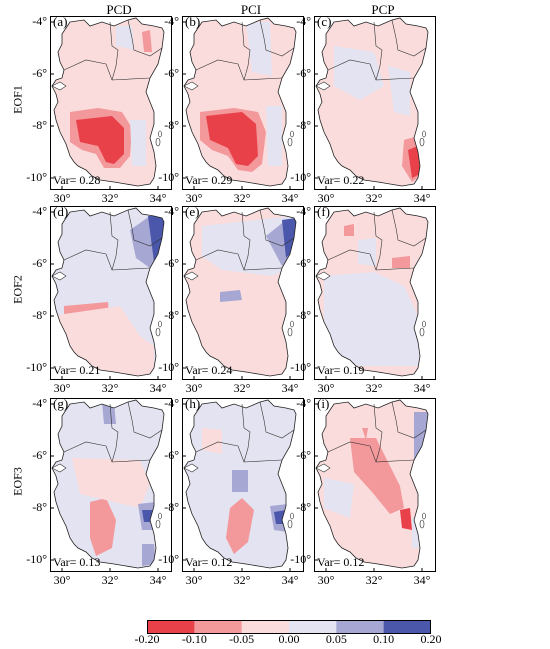 Image resolution: width=550 pixels, height=649 pixels. I want to click on panel-label: (d), so click(61, 211).